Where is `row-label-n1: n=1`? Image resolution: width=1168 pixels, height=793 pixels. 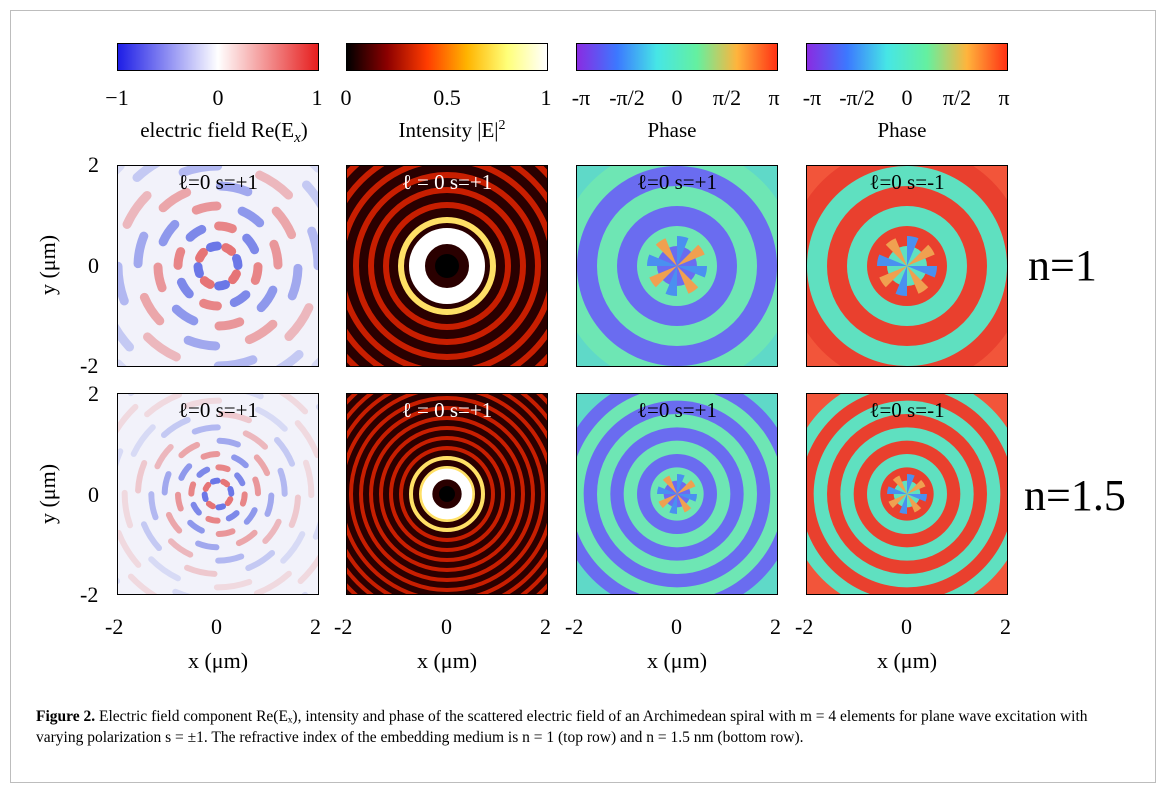
row-label-n1: n=1 is located at coordinates (1062, 265).